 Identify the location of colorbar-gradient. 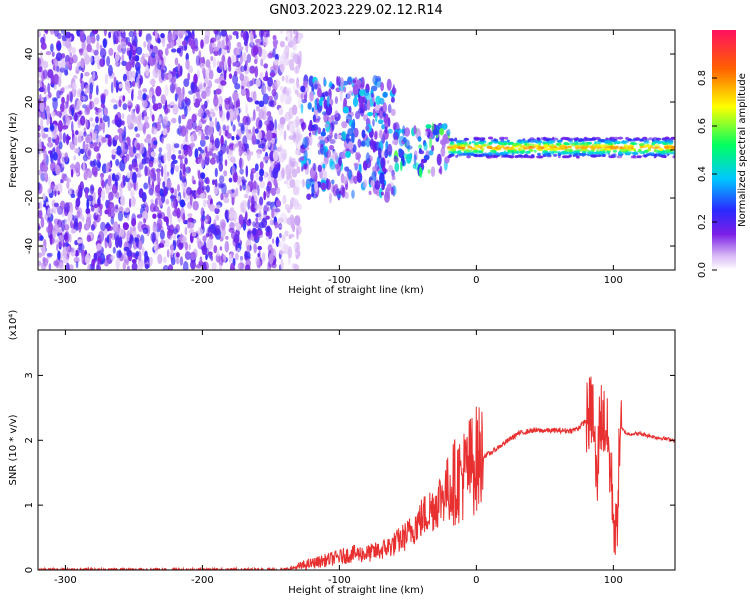
(724, 150).